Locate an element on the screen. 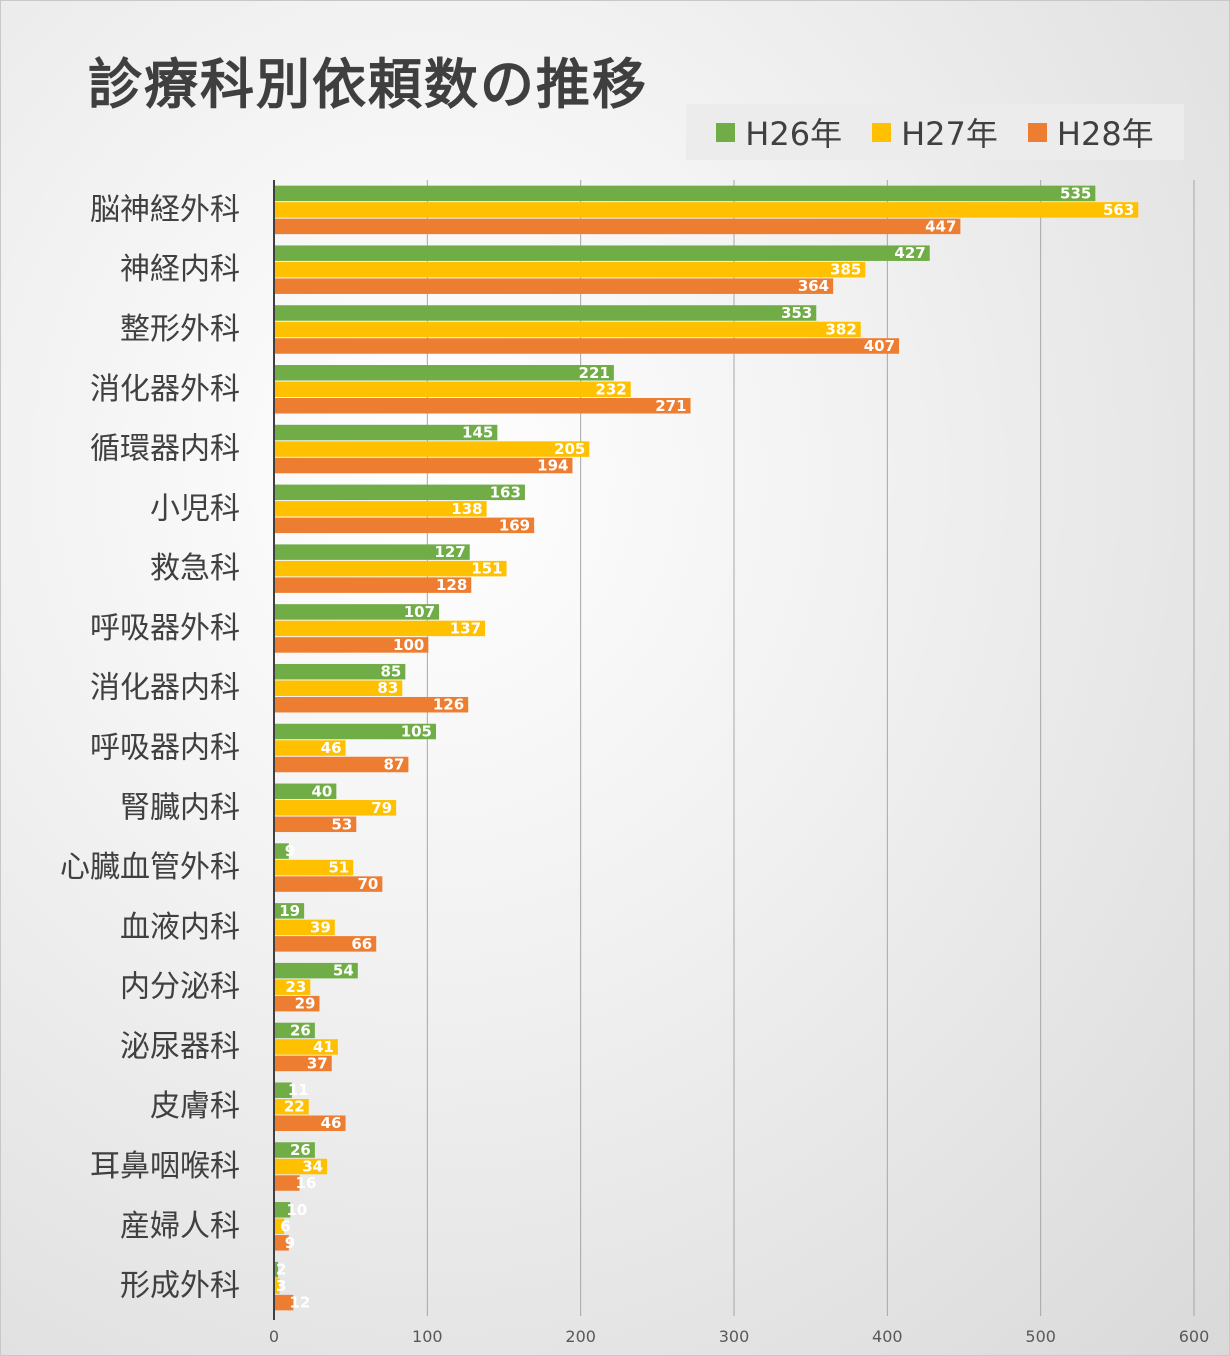  legend: H26年 H27年 H28年 is located at coordinates (935, 132).